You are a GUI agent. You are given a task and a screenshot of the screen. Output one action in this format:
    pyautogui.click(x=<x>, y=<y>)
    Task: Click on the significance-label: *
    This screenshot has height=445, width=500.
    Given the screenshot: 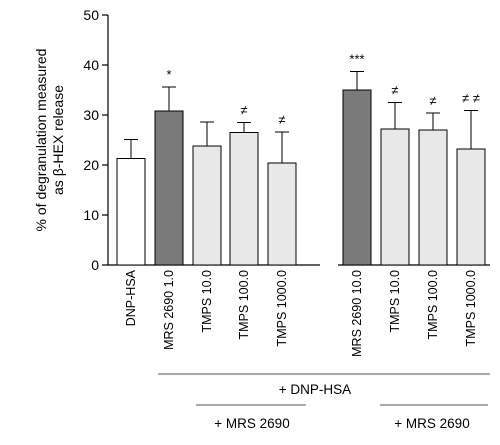 What is the action you would take?
    pyautogui.click(x=168, y=74)
    